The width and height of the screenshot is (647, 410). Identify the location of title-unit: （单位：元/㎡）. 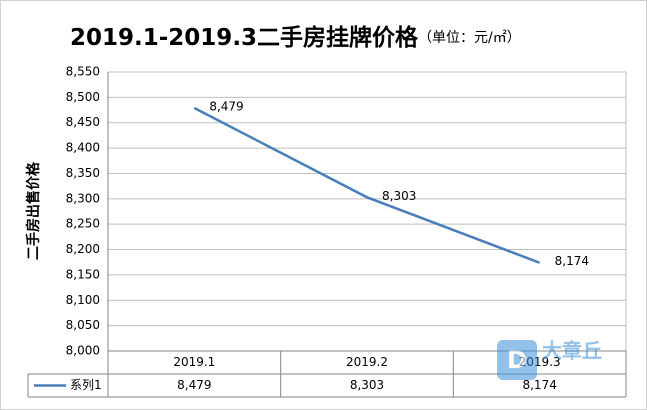
(469, 38).